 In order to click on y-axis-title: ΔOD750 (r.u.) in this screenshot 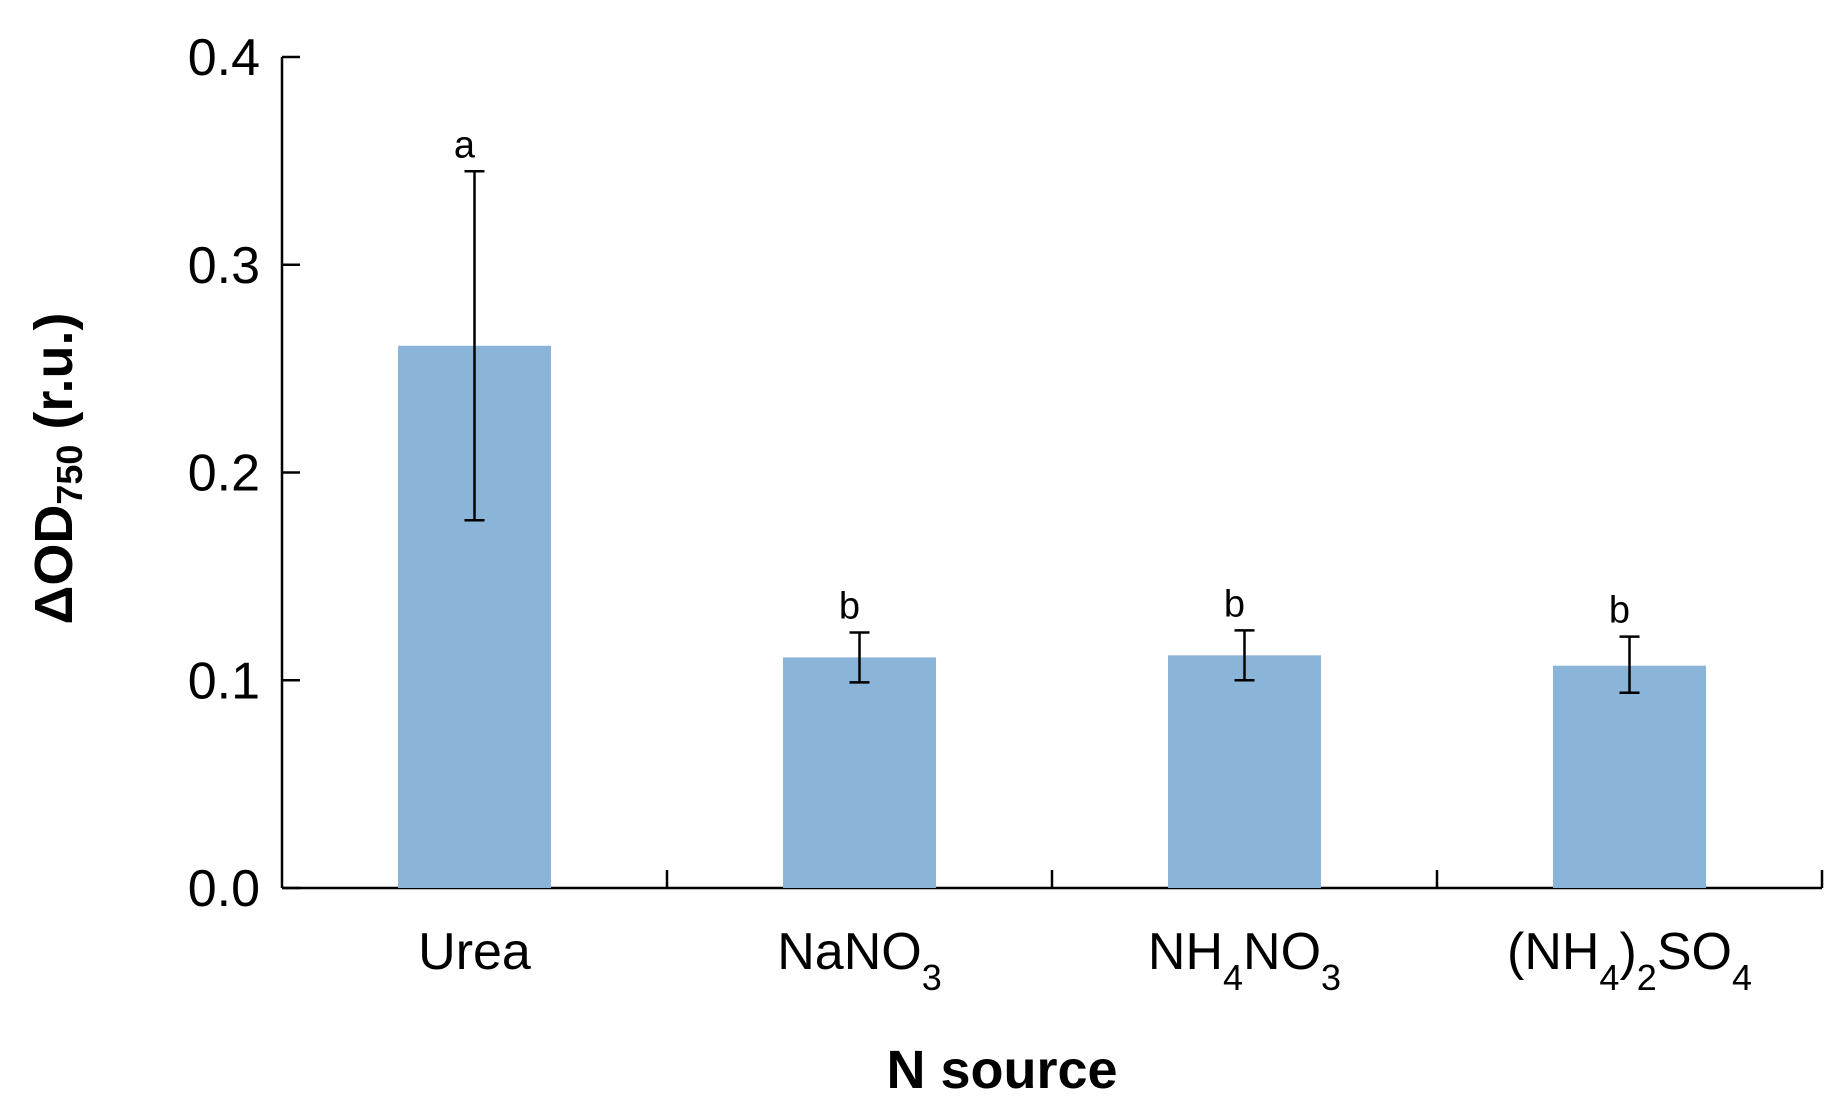, I will do `click(57, 469)`.